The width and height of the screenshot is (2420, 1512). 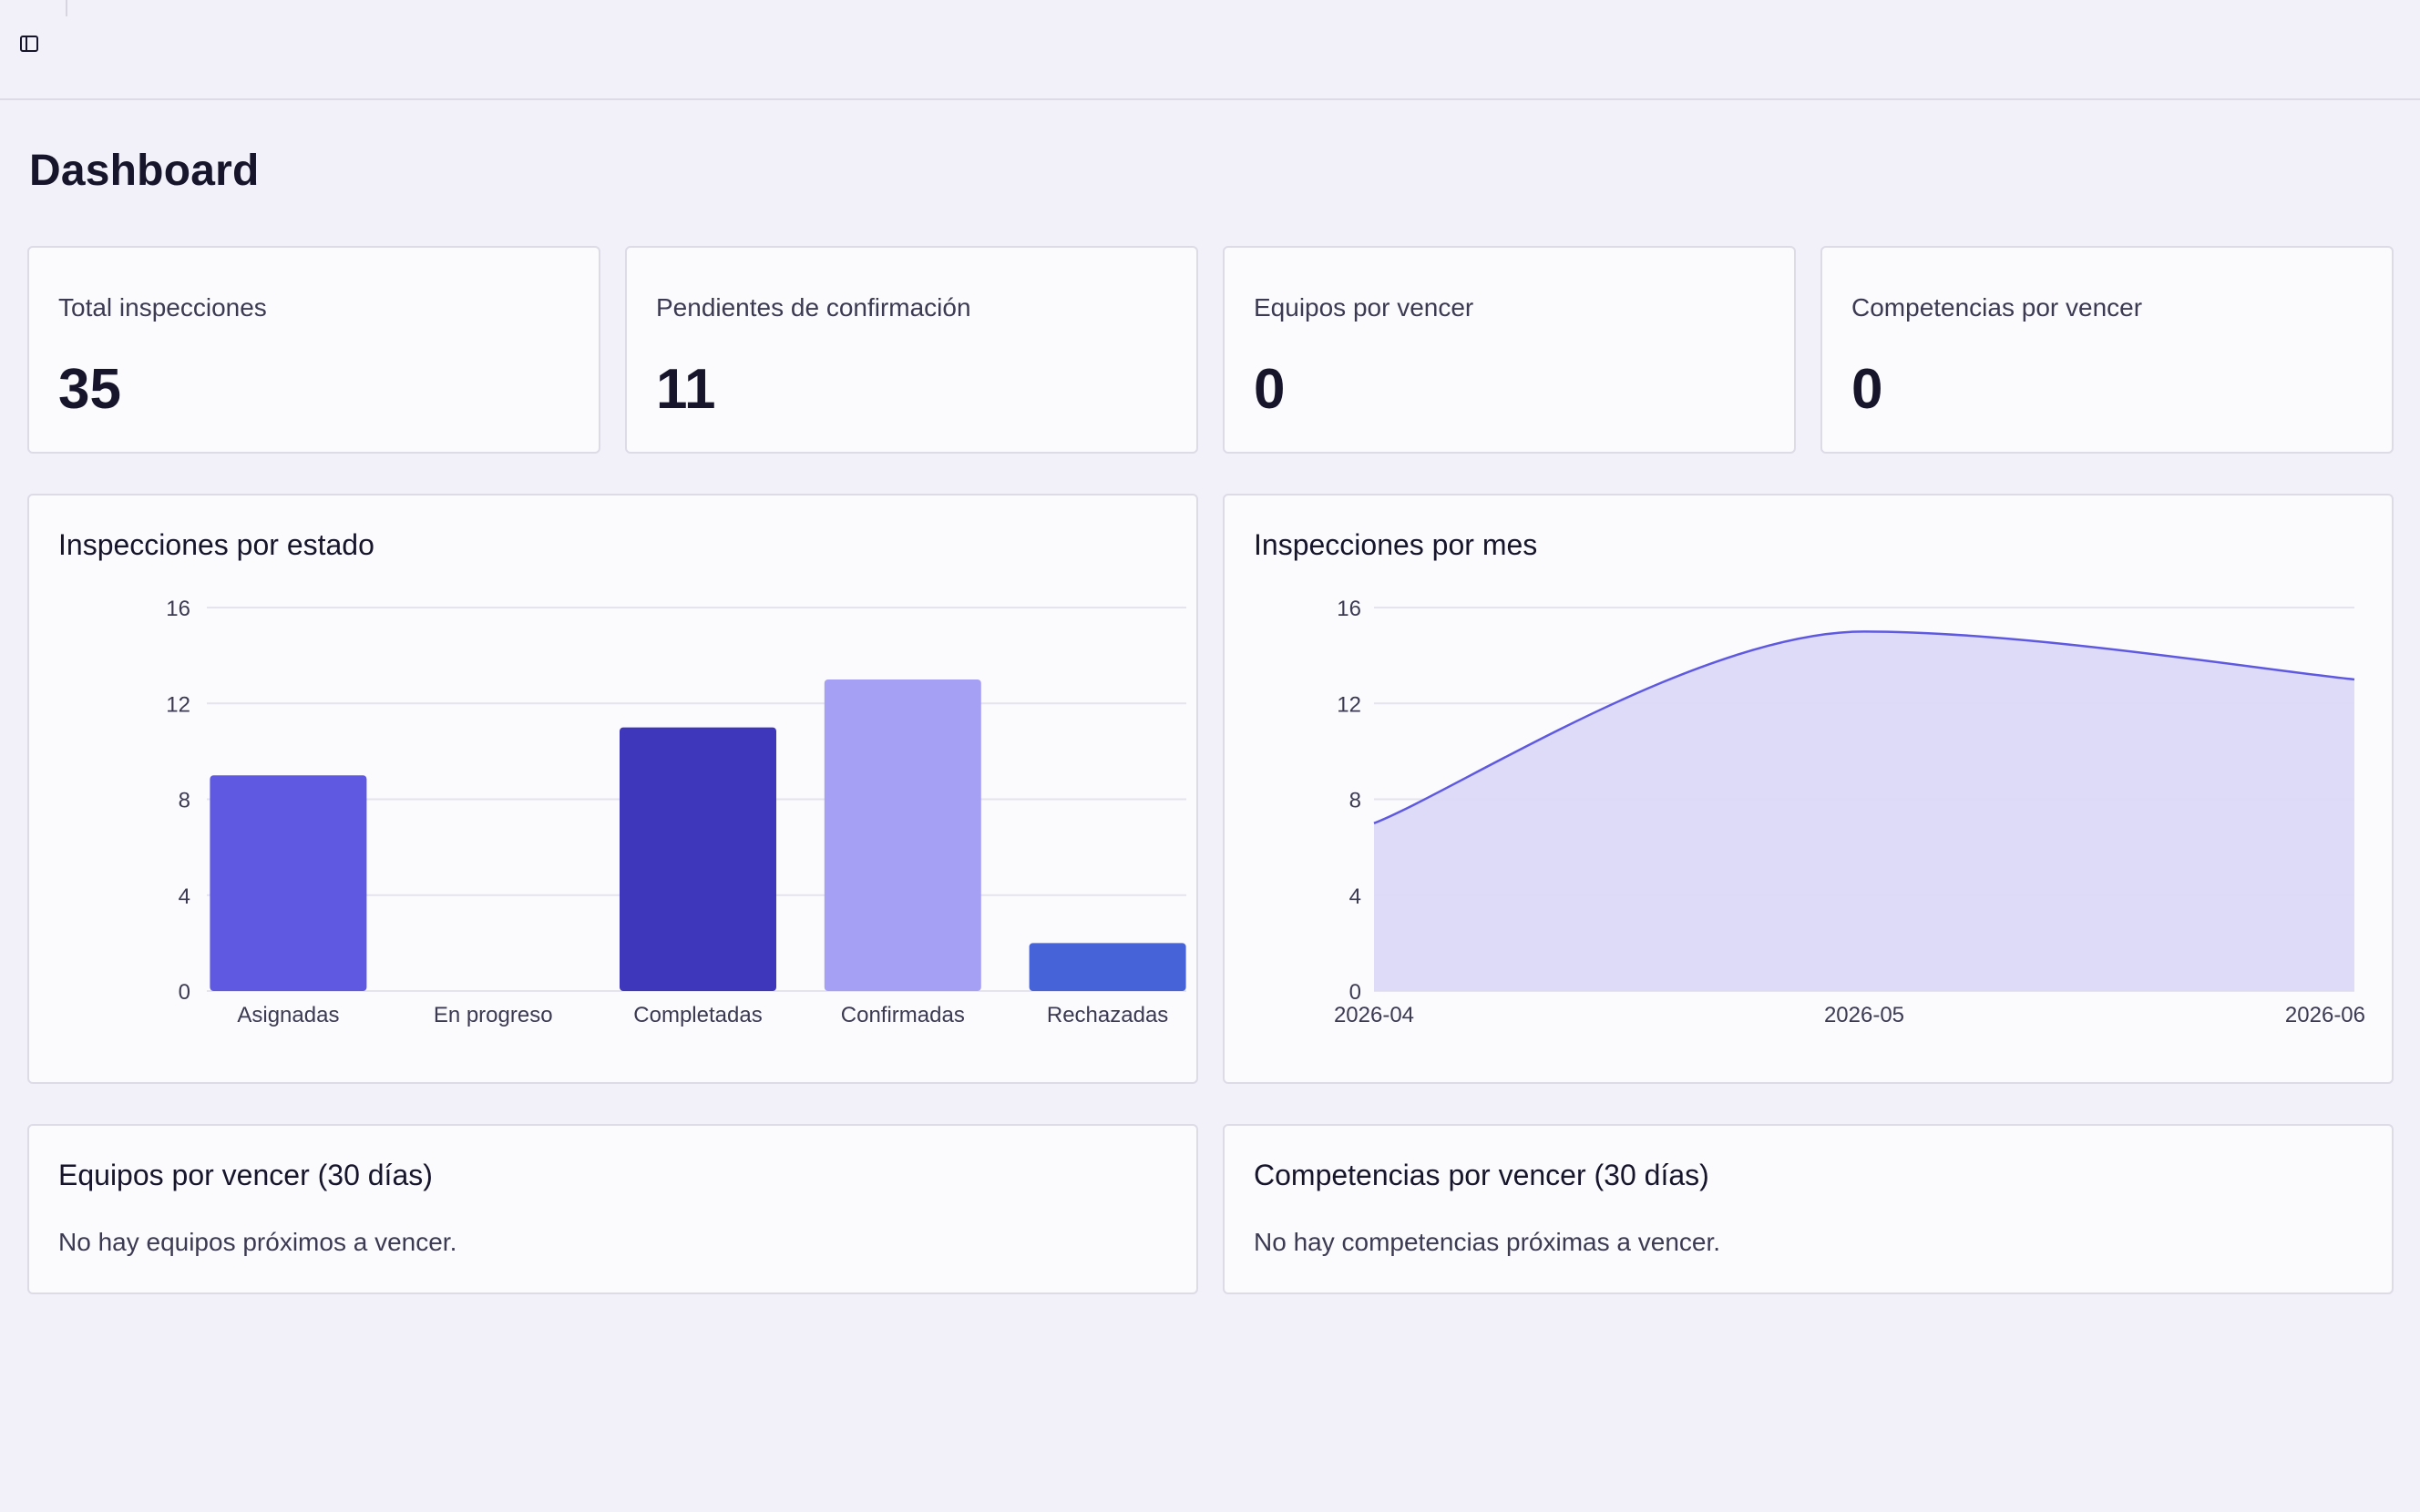 I want to click on sidebar-toggle-icon, so click(x=29, y=44).